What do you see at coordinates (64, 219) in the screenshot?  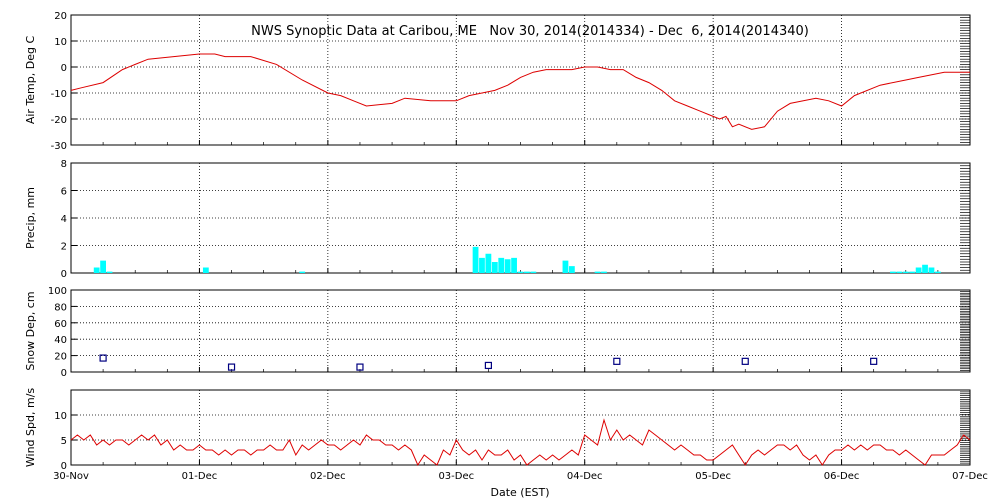 I see `y-tick-label: 4` at bounding box center [64, 219].